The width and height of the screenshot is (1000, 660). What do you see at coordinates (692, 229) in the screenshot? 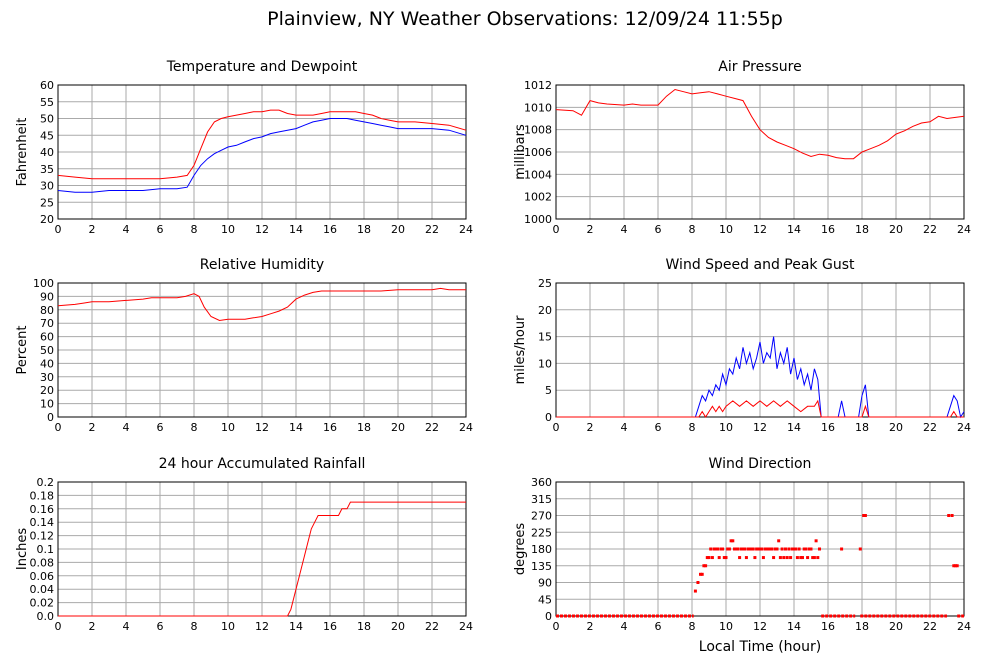
I see `pressure-x-tick-label: 8` at bounding box center [692, 229].